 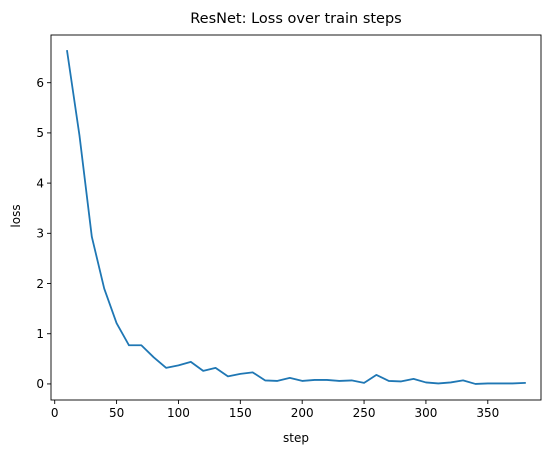 What do you see at coordinates (240, 413) in the screenshot?
I see `x-tick-label: 150` at bounding box center [240, 413].